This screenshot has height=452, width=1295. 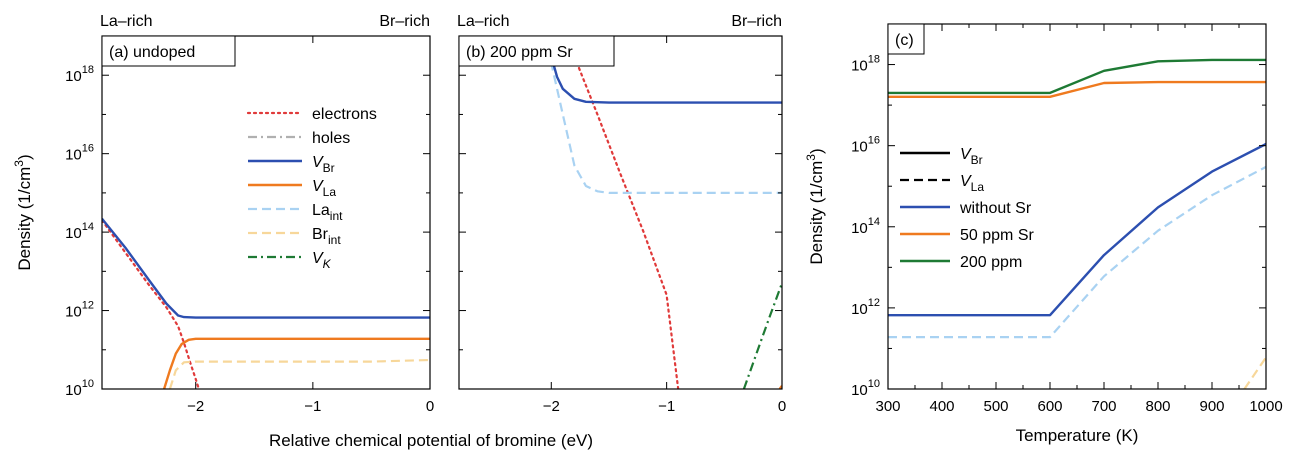 What do you see at coordinates (323, 164) in the screenshot?
I see `legend-entry-VBr: VBr` at bounding box center [323, 164].